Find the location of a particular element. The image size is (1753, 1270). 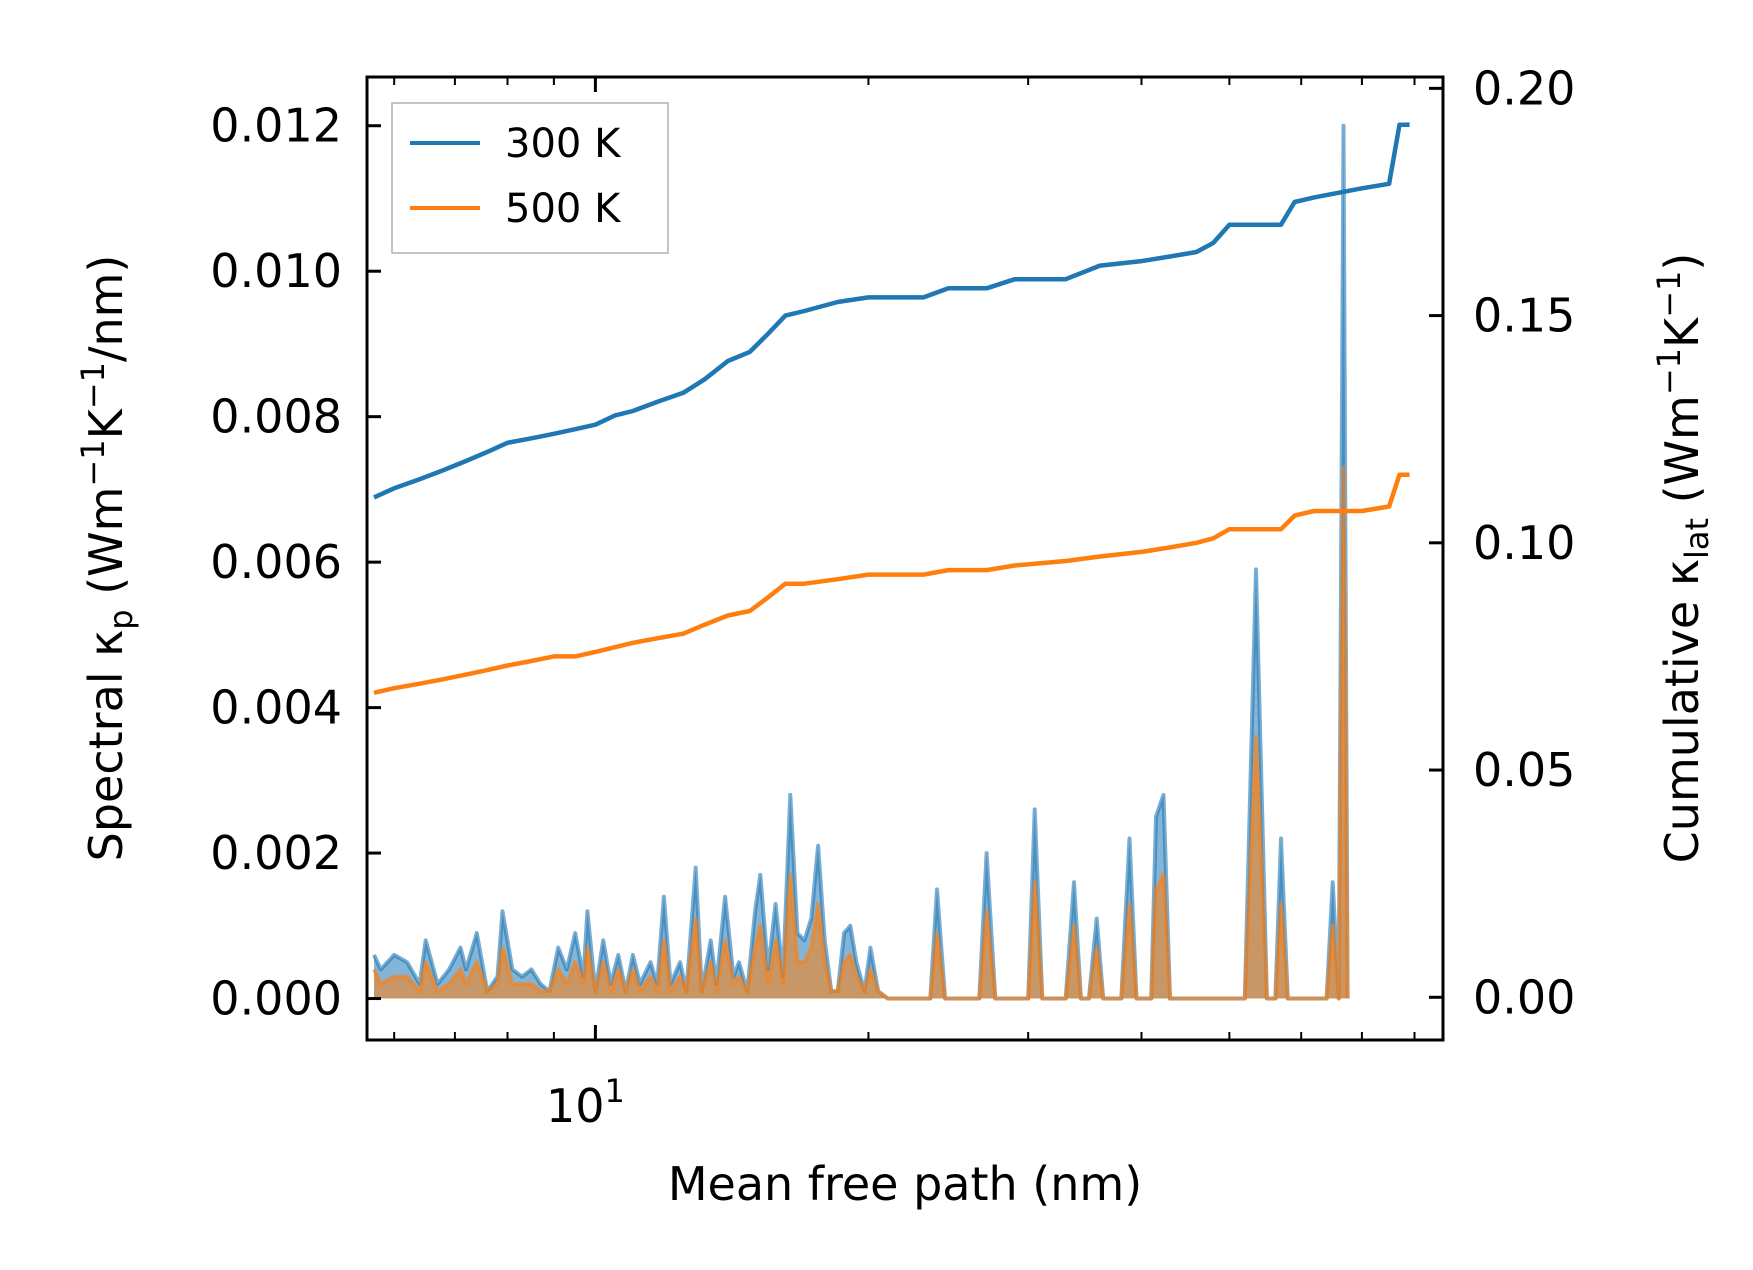

legend: 300 K 500 K is located at coordinates (530, 178).